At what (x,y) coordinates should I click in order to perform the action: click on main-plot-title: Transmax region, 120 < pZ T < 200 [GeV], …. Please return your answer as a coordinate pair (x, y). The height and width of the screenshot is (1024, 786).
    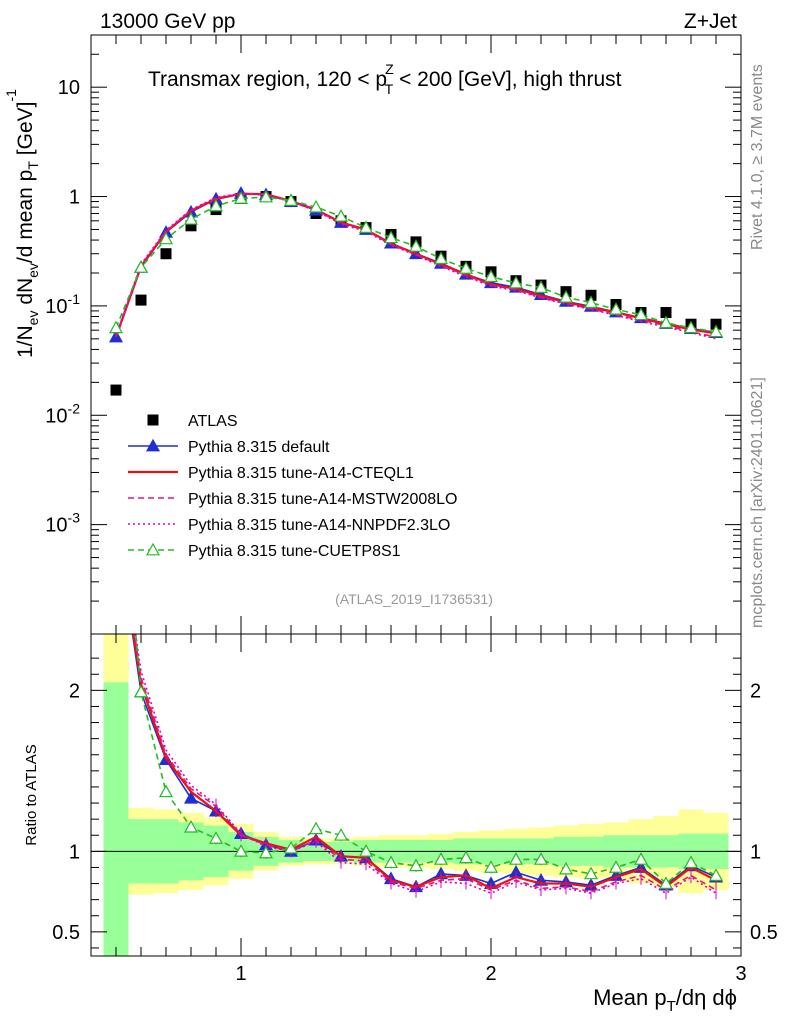
    Looking at the image, I should click on (385, 79).